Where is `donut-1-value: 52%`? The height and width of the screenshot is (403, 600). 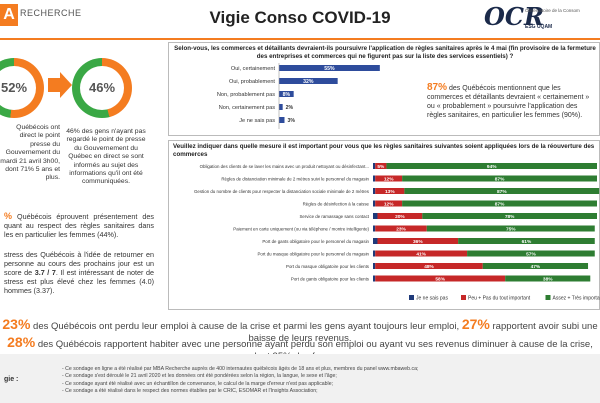
donut-1-value: 52% is located at coordinates (18, 88).